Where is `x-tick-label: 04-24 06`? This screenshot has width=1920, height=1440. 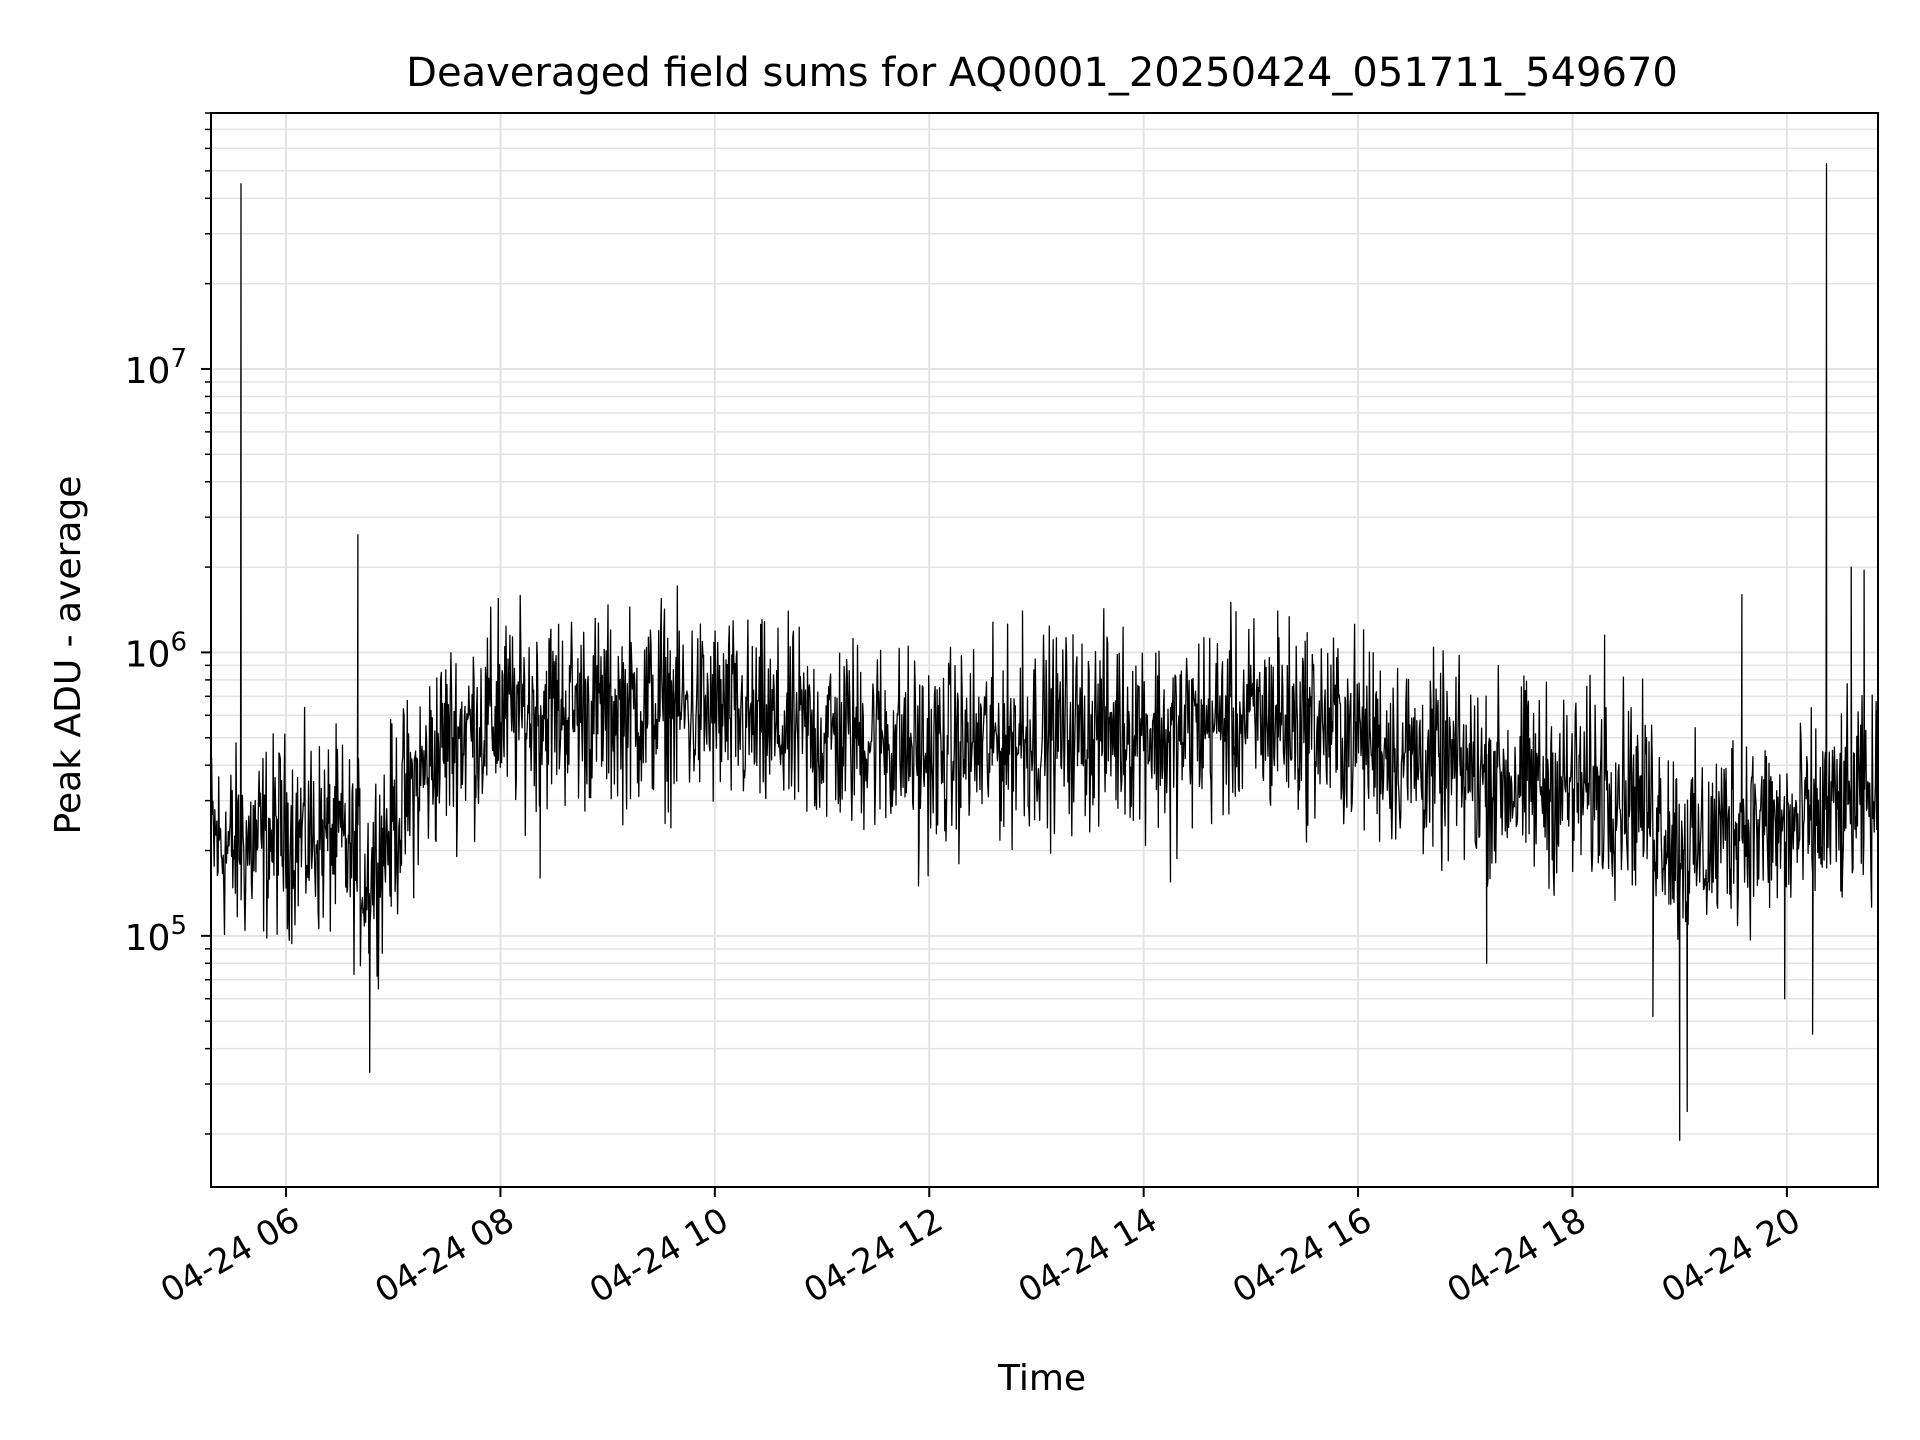
x-tick-label: 04-24 06 is located at coordinates (230, 1255).